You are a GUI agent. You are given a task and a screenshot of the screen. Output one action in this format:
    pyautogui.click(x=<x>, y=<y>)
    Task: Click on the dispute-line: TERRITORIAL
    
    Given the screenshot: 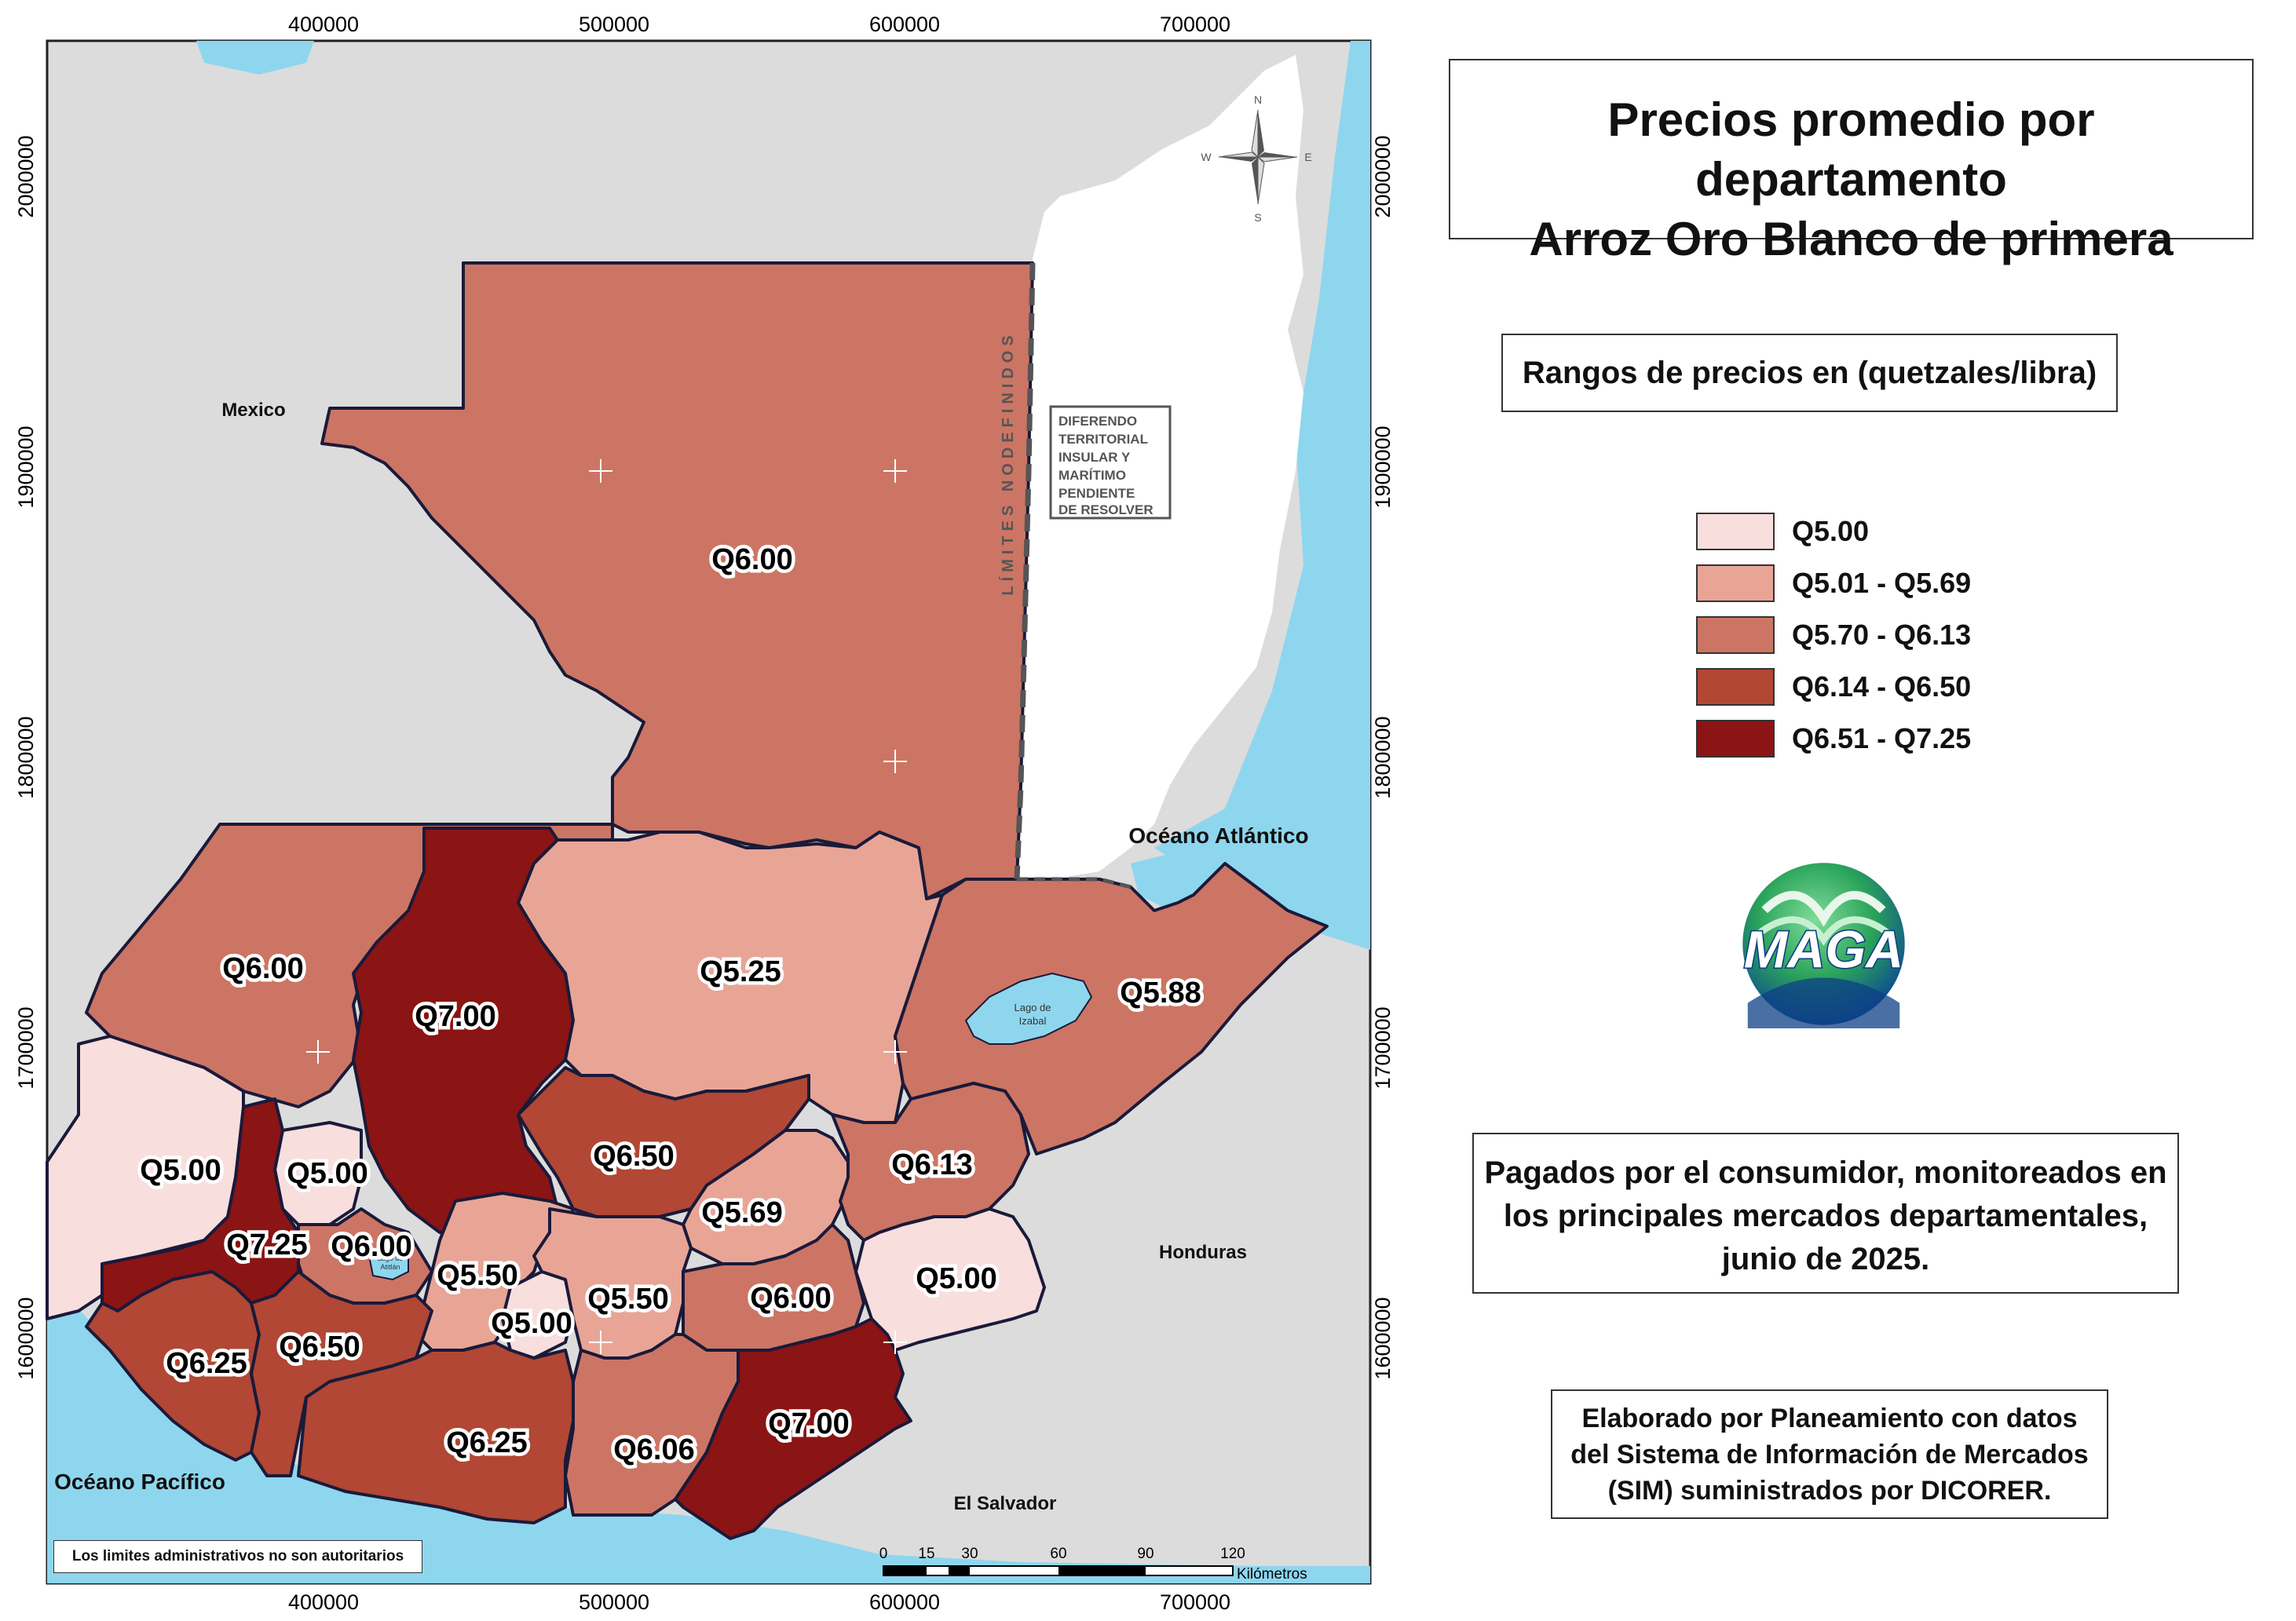 What is the action you would take?
    pyautogui.click(x=1103, y=440)
    